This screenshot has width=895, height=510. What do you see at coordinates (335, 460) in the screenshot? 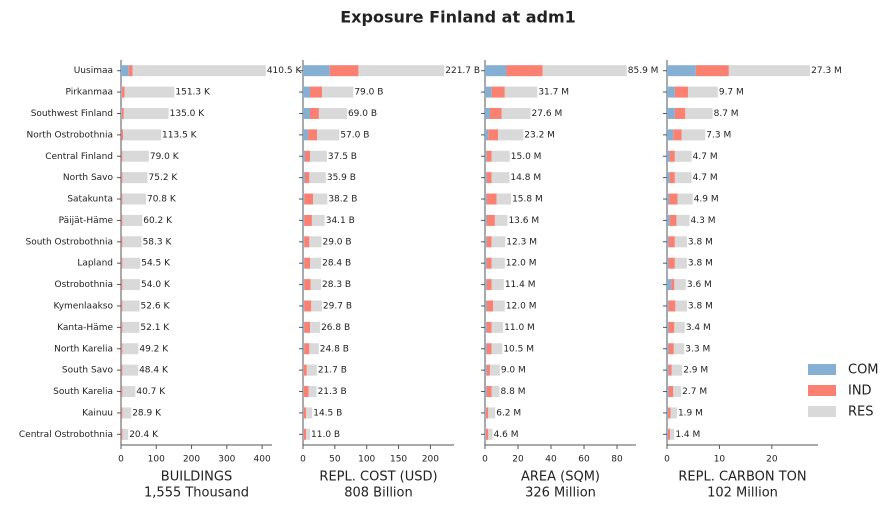
I see `x-tick-label: 50` at bounding box center [335, 460].